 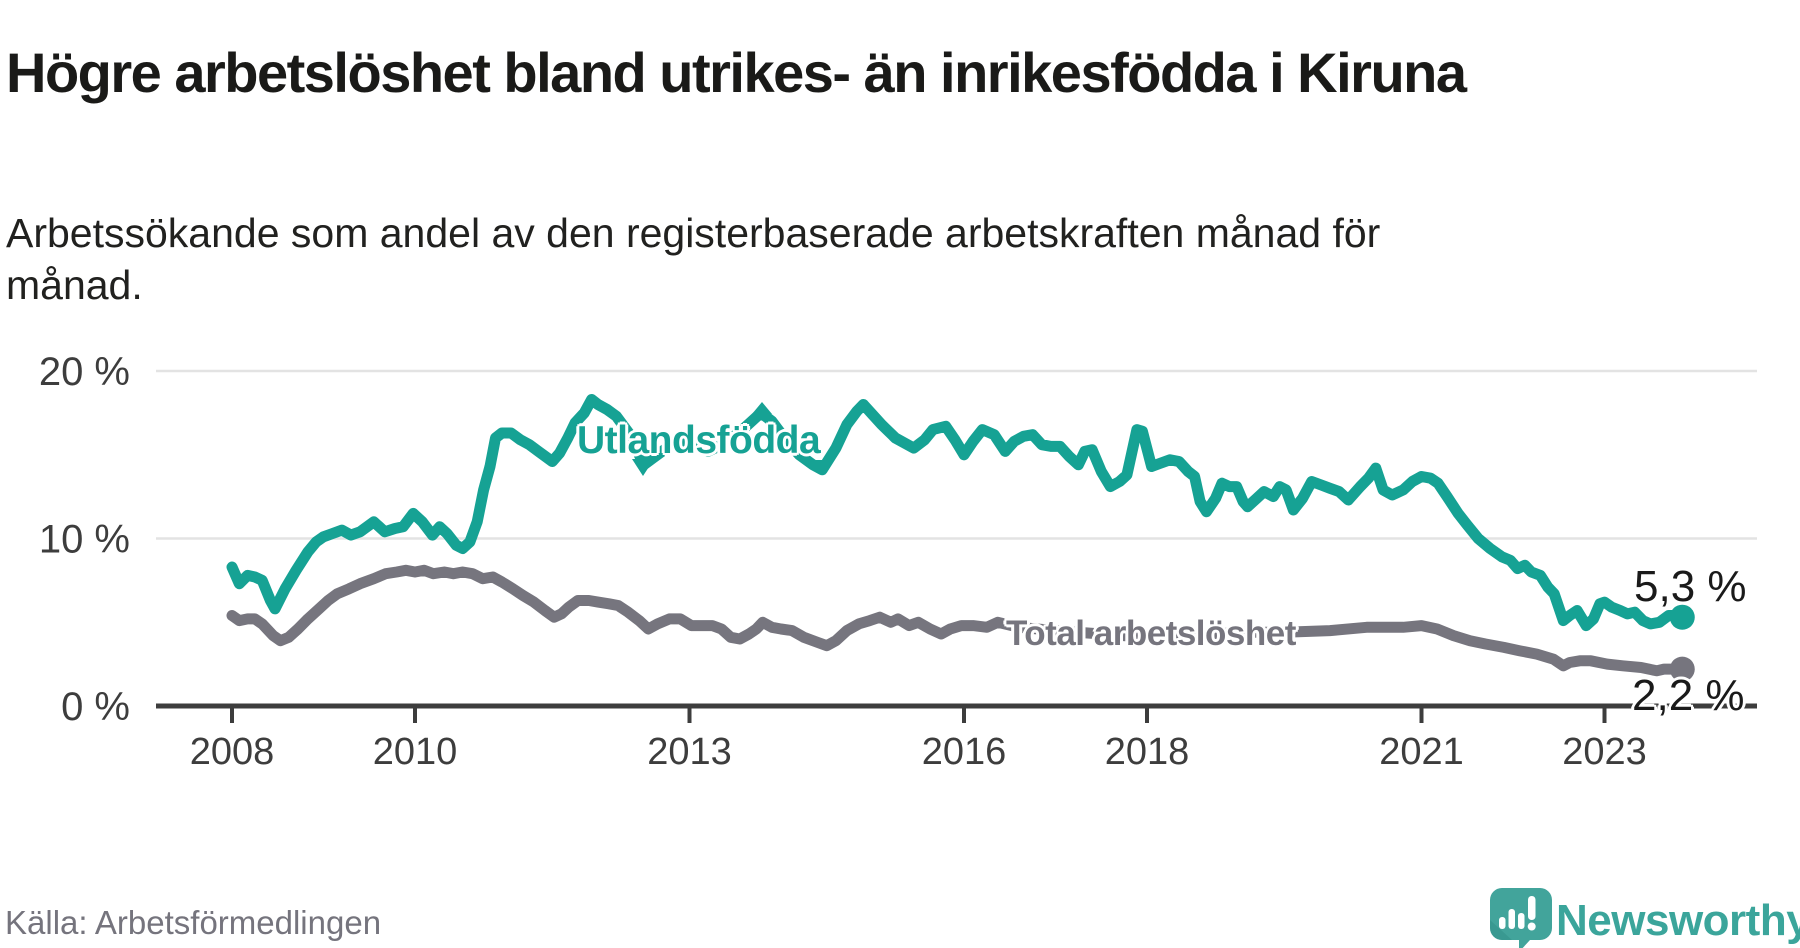 I want to click on x-axis-label: 2013, so click(x=689, y=752).